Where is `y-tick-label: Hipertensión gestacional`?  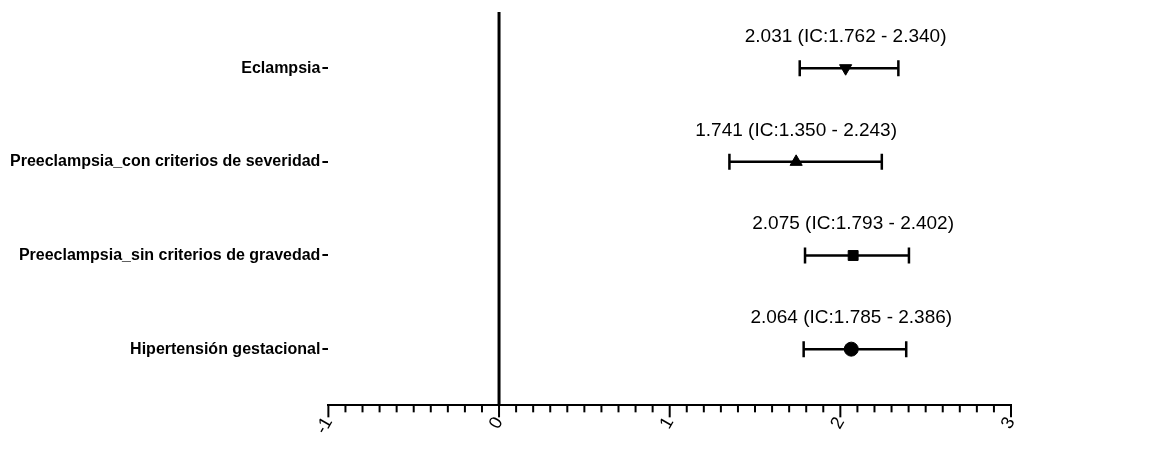 y-tick-label: Hipertensión gestacional is located at coordinates (225, 348).